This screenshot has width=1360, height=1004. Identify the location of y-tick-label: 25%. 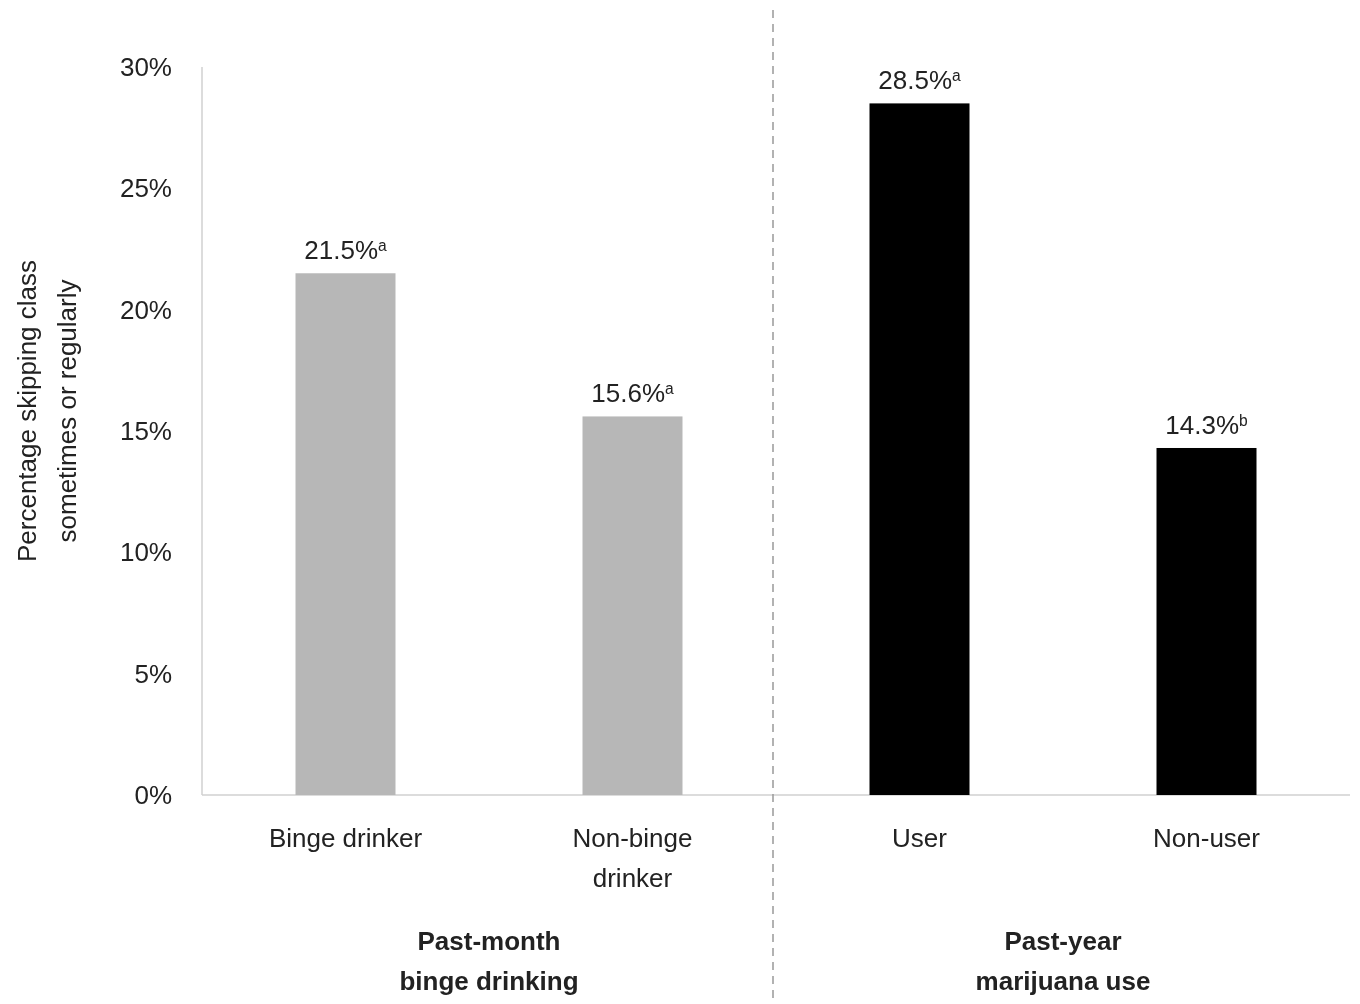
(145, 188).